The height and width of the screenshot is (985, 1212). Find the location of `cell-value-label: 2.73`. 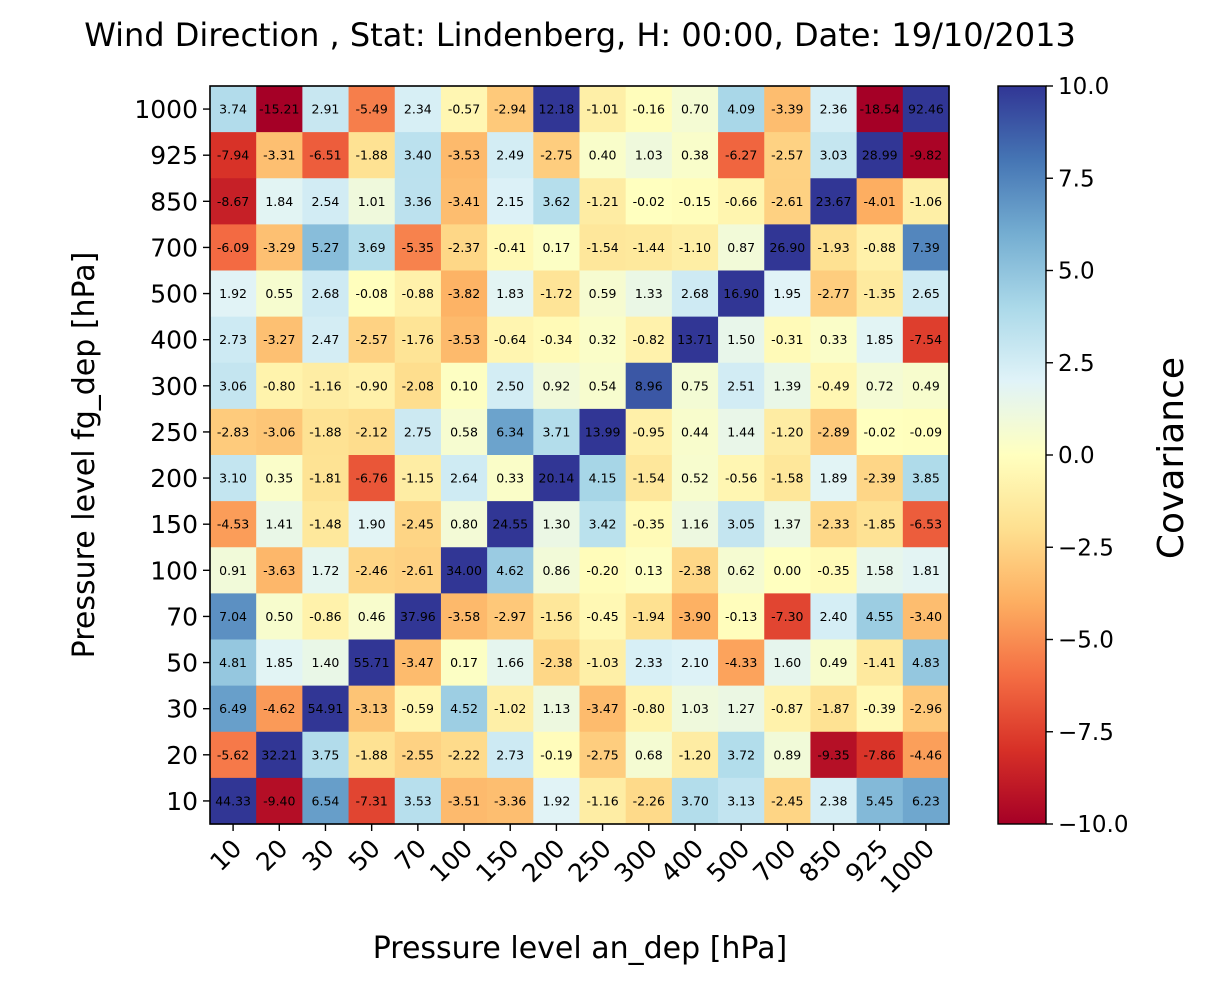

cell-value-label: 2.73 is located at coordinates (233, 339).